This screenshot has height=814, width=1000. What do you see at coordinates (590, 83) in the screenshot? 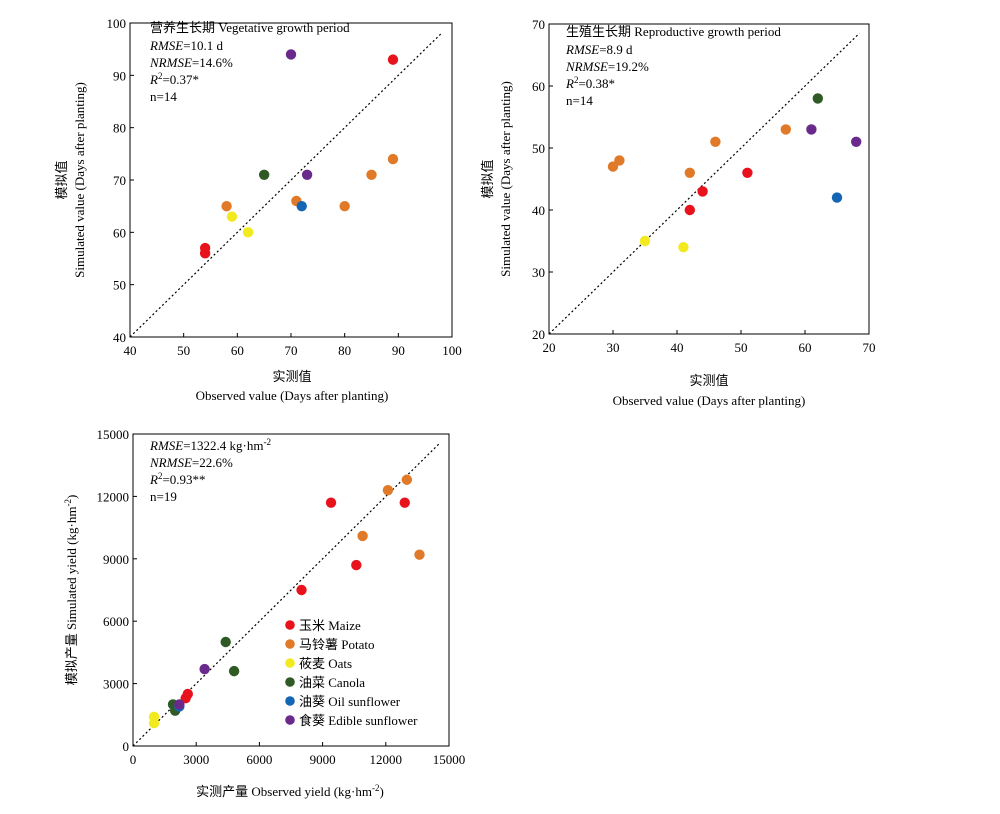
I see `r2-stat: R2=0.38*` at bounding box center [590, 83].